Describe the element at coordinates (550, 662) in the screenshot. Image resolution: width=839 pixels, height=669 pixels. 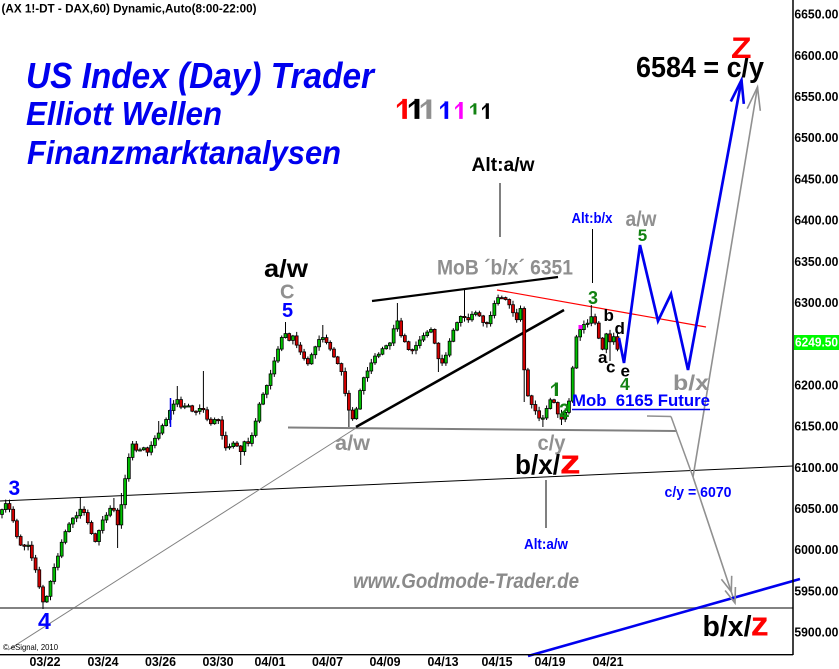
I see `svg-text: 04/19` at that location.